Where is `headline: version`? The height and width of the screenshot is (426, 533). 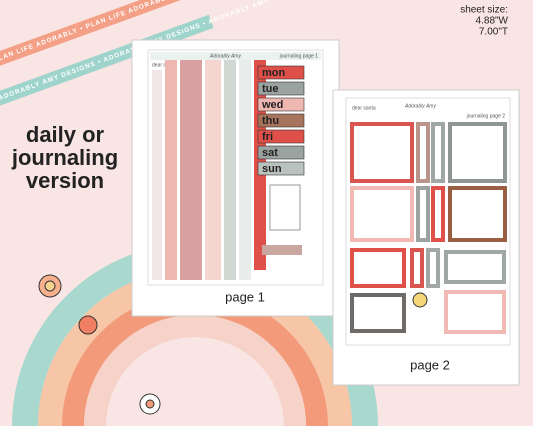 headline: version is located at coordinates (65, 180).